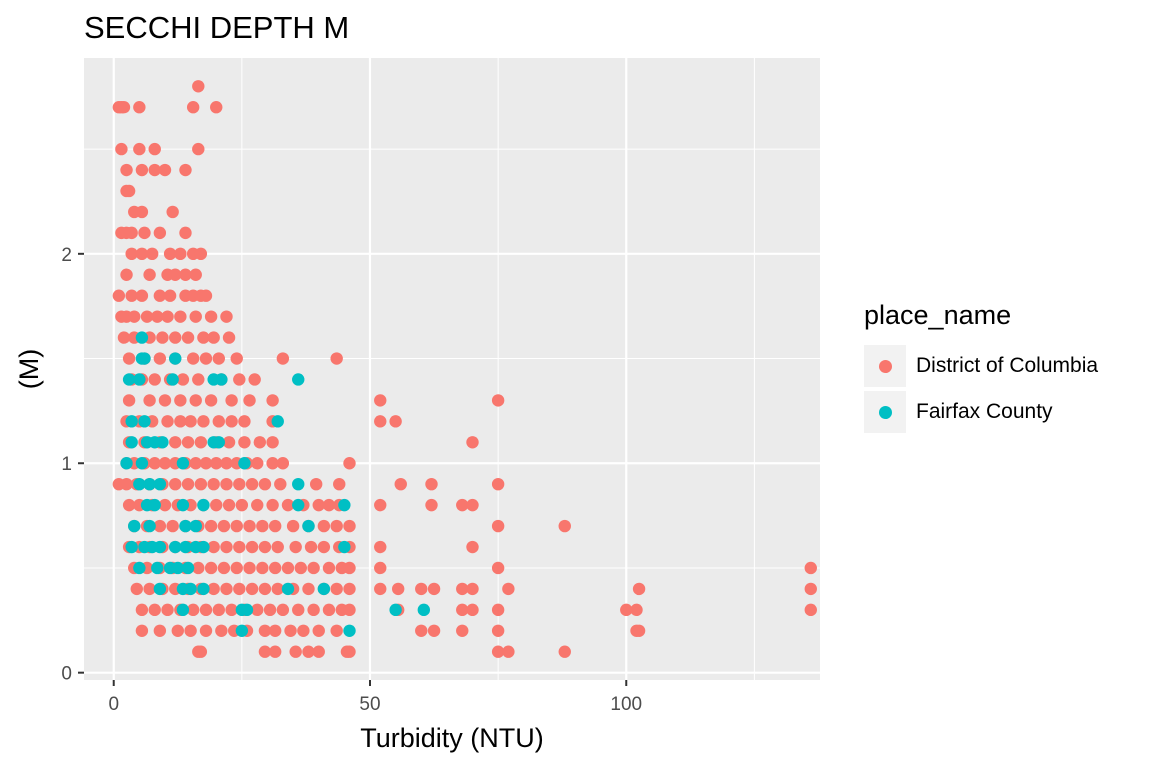 Image resolution: width=1152 pixels, height=768 pixels. Describe the element at coordinates (626, 704) in the screenshot. I see `x-tick-label: 100` at that location.